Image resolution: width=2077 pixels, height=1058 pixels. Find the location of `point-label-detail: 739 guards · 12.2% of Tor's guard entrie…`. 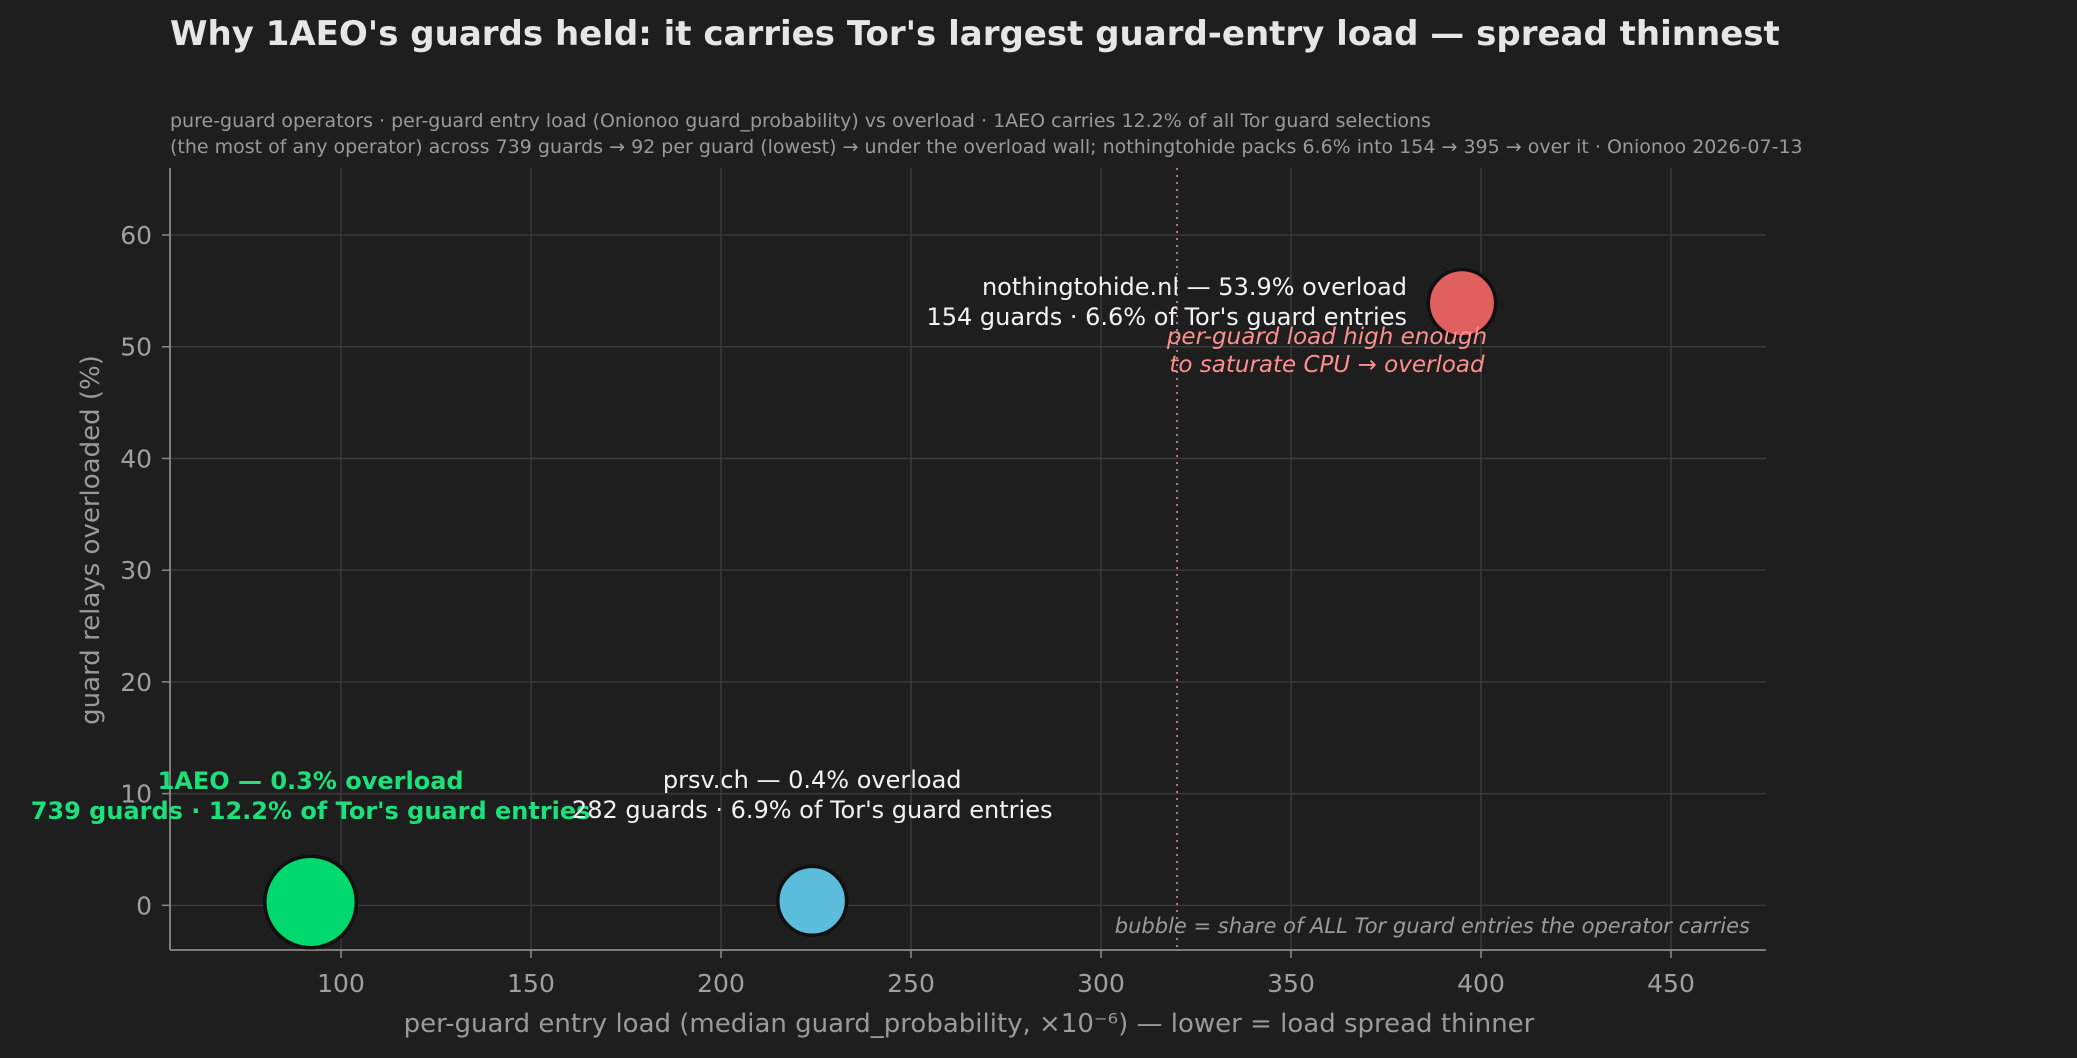

point-label-detail: 739 guards · 12.2% of Tor's guard entrie… is located at coordinates (311, 811).